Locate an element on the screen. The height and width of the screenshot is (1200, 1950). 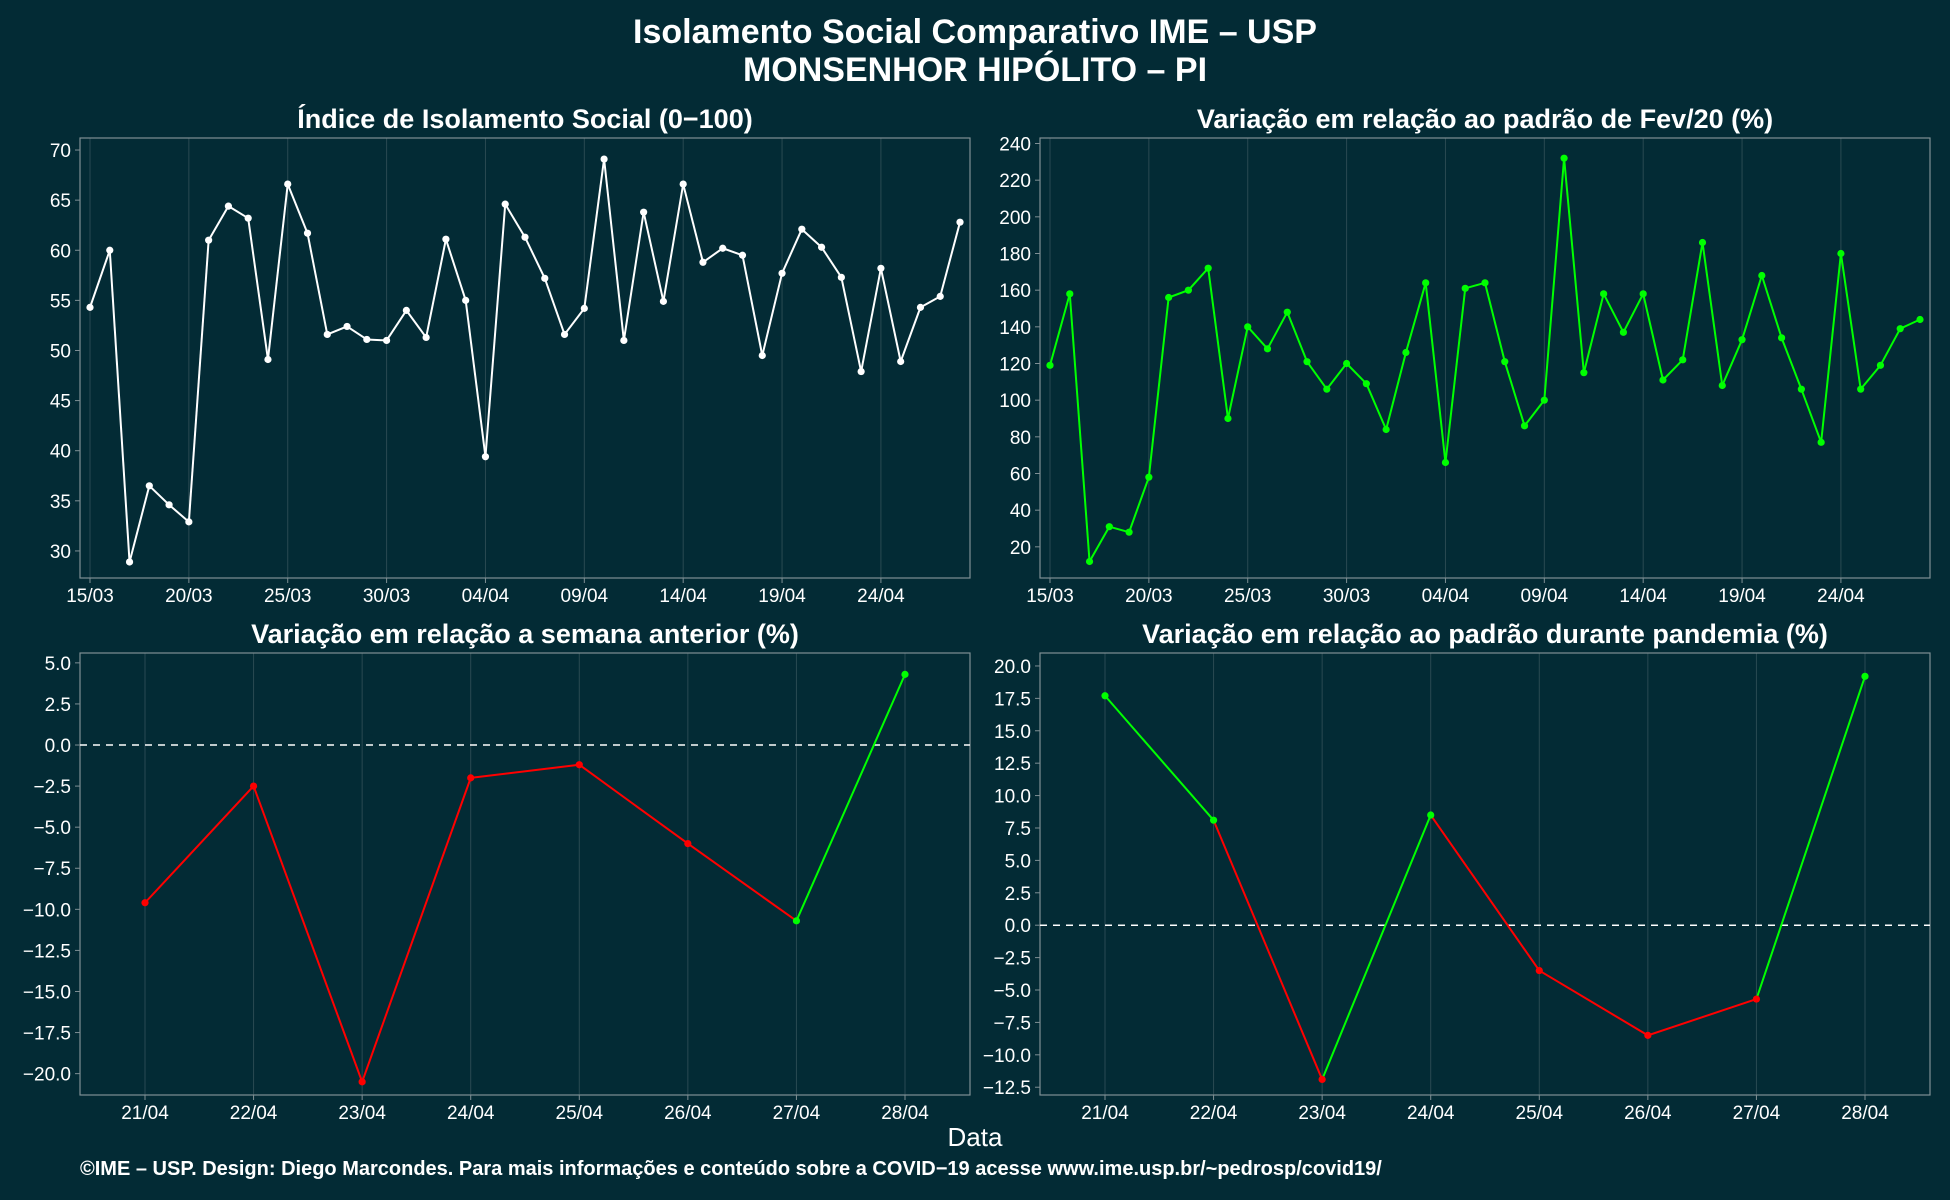
y-tick-label: −10.0 is located at coordinates (47, 910).